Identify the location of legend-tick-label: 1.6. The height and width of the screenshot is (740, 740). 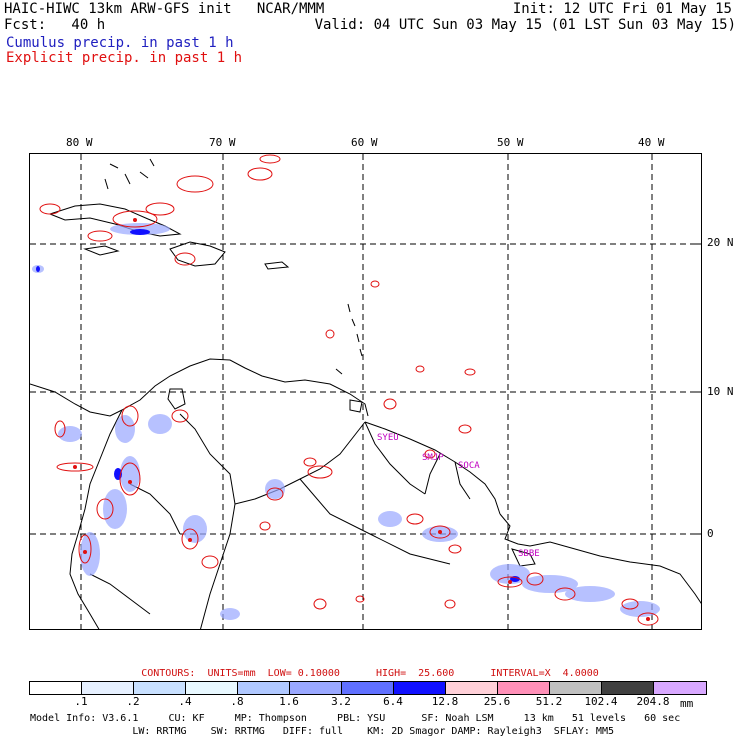
(289, 701).